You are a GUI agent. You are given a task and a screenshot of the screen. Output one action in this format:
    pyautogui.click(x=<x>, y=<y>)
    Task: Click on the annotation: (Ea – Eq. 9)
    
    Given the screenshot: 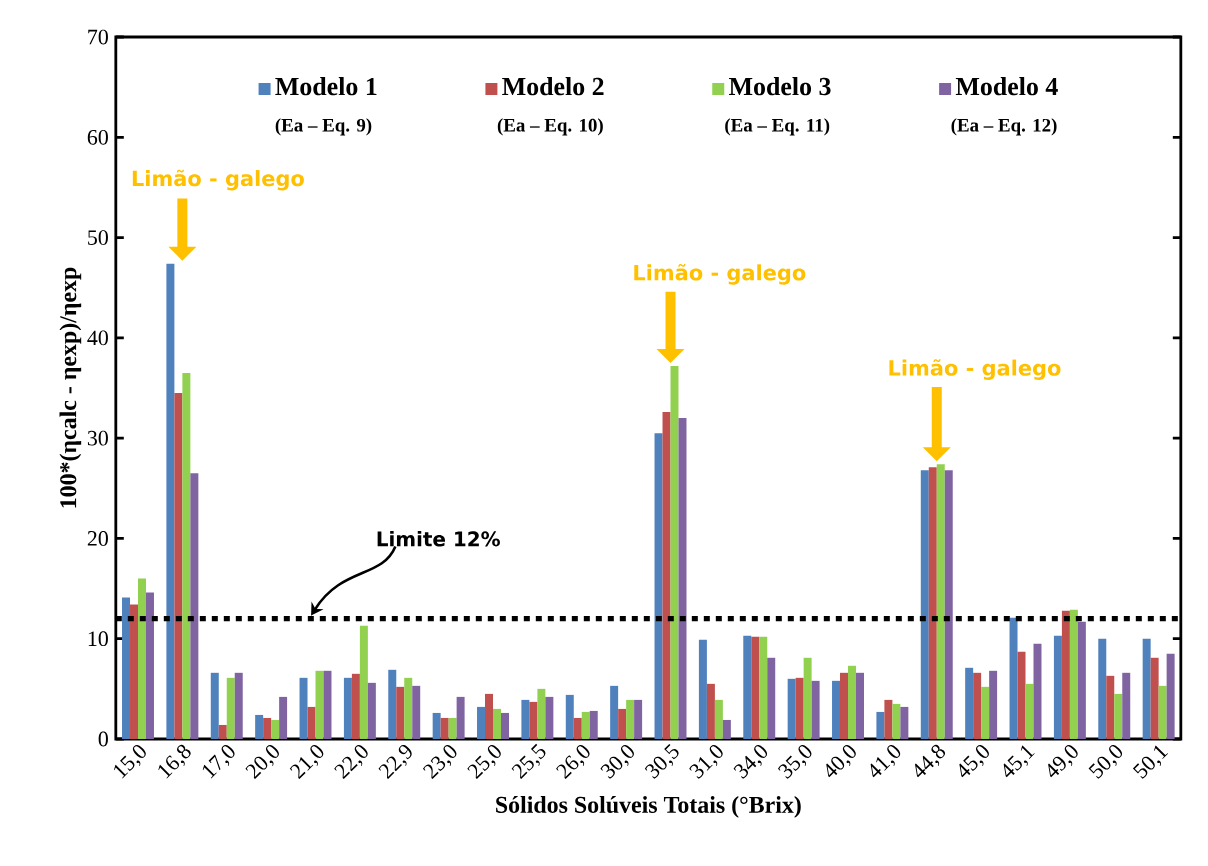 What is the action you would take?
    pyautogui.click(x=323, y=127)
    